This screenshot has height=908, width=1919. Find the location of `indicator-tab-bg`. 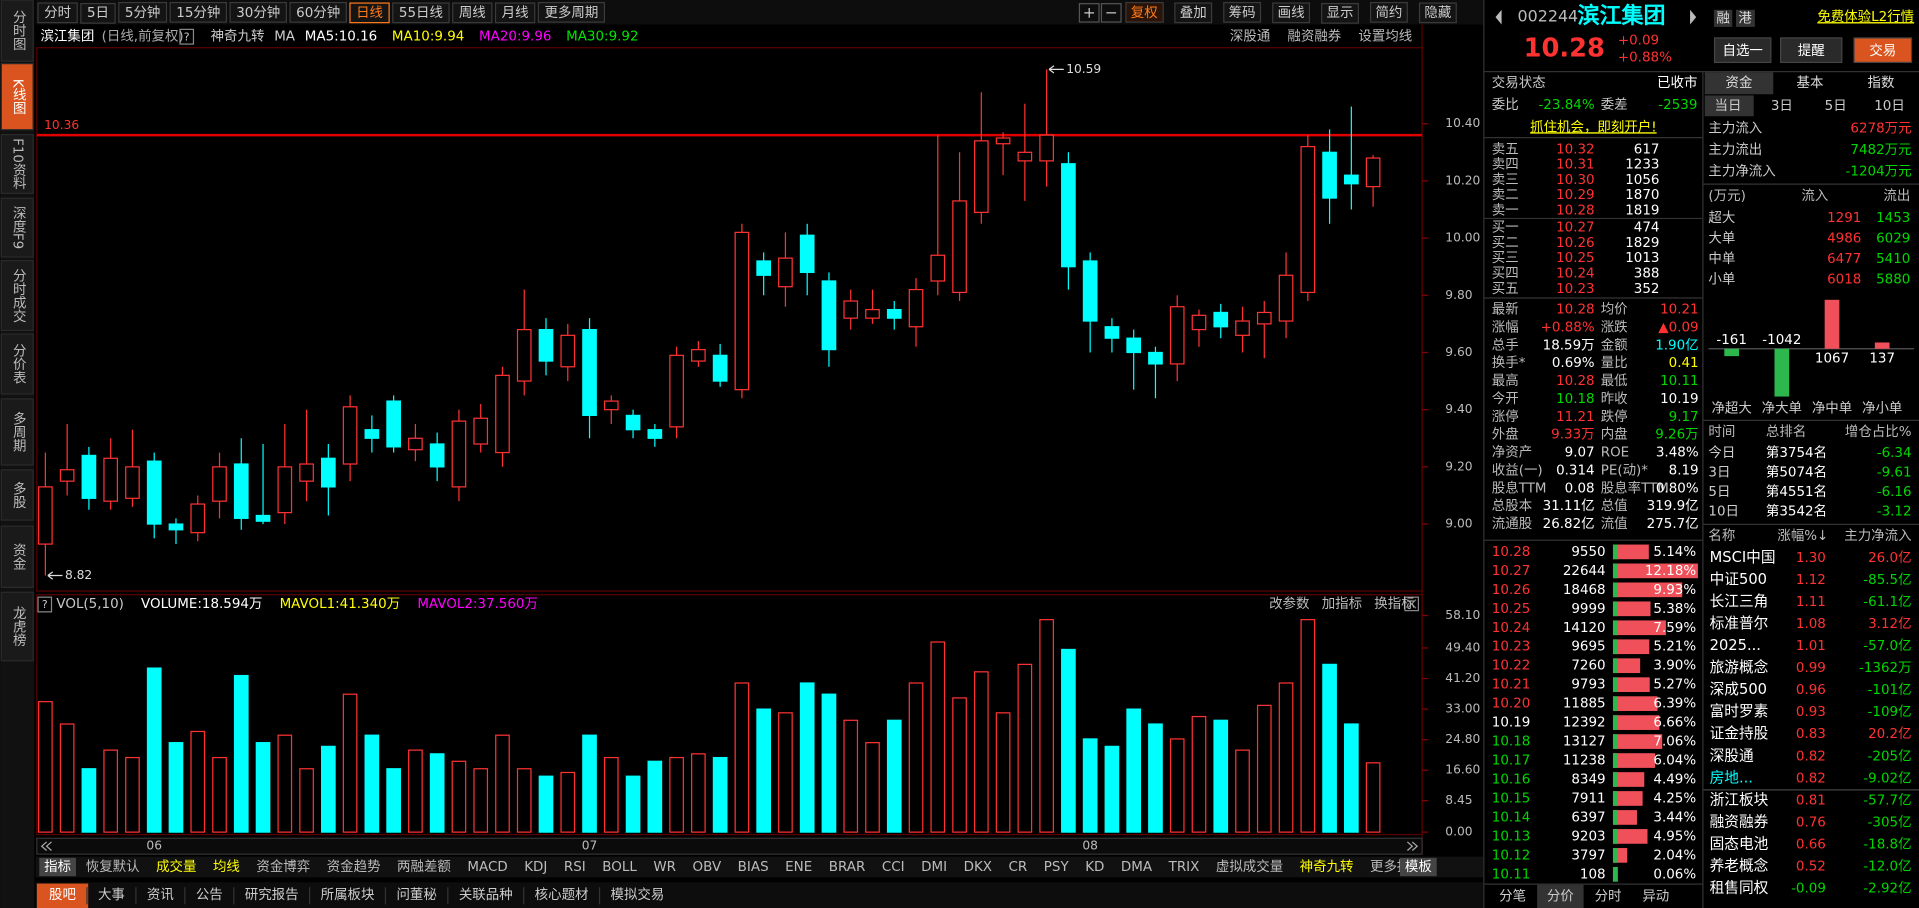

indicator-tab-bg is located at coordinates (57, 867).